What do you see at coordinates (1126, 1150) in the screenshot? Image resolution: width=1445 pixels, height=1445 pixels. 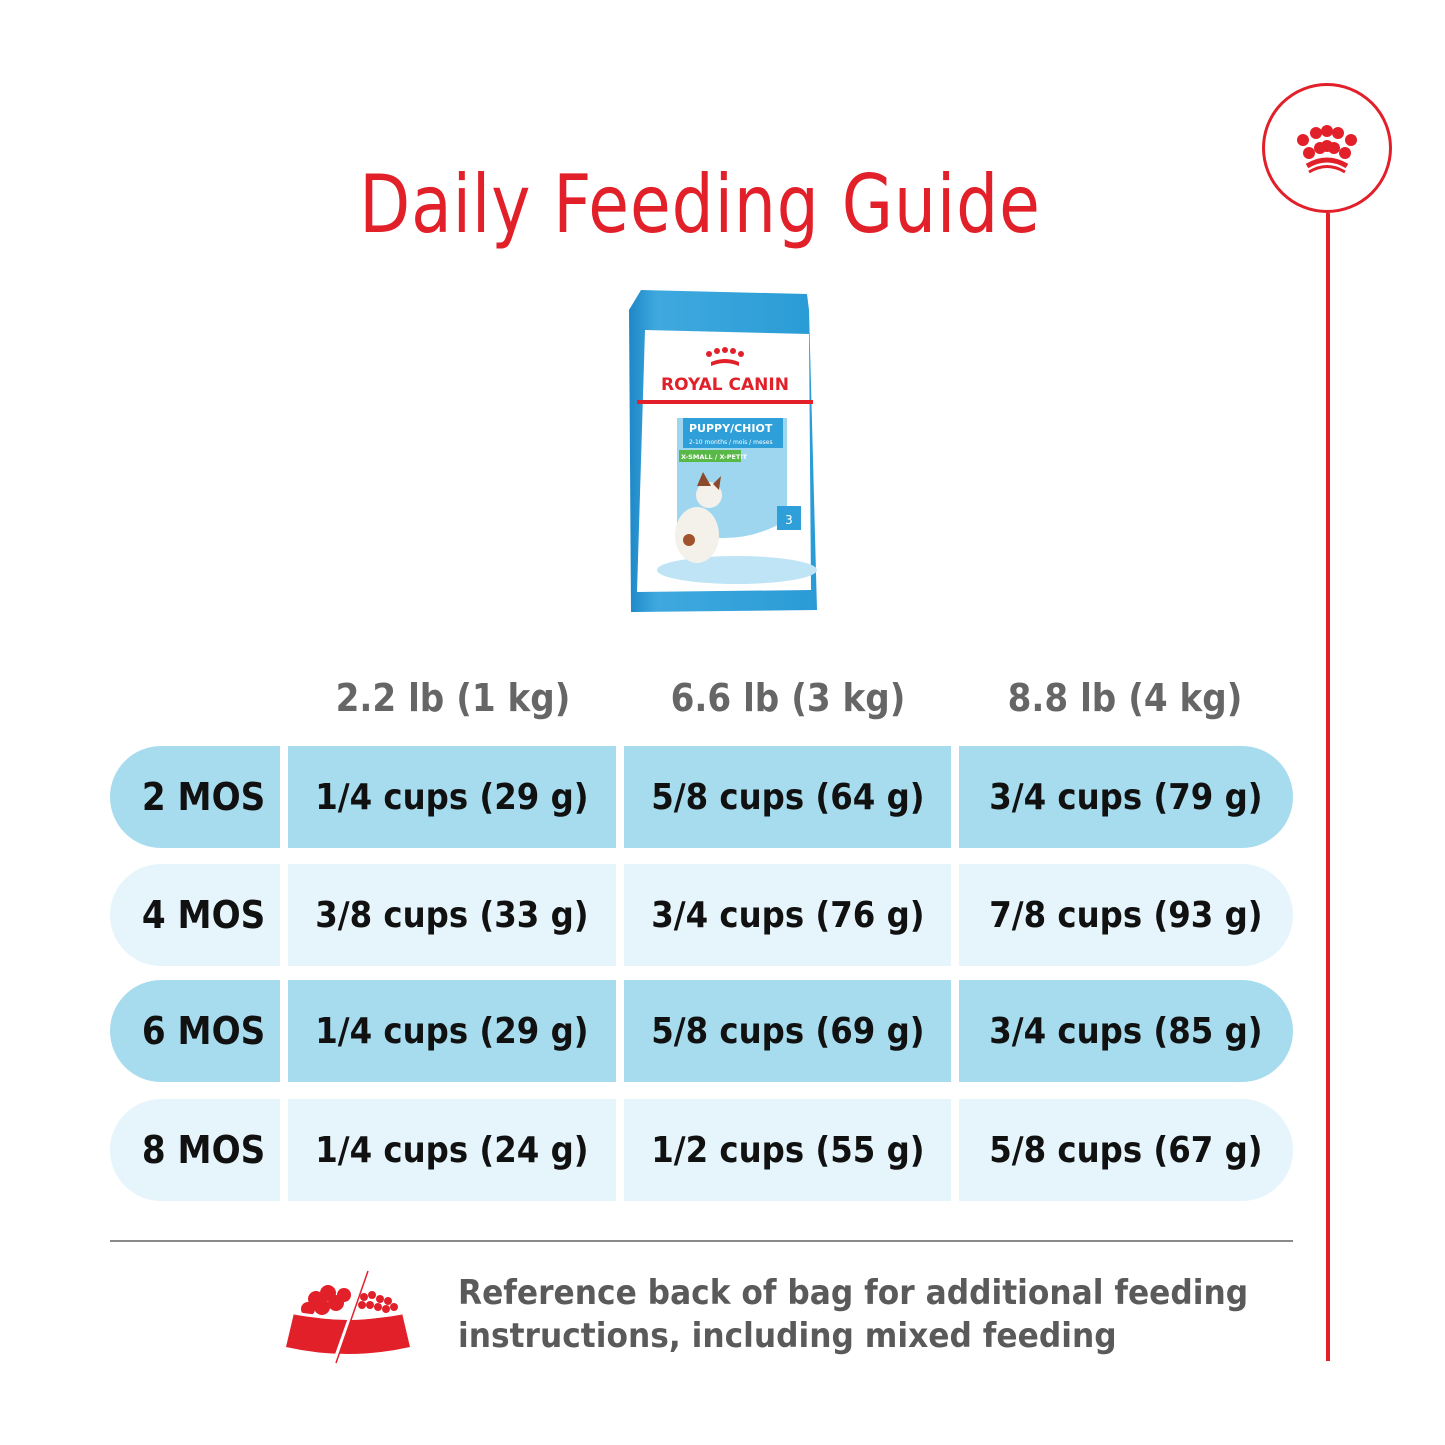 I see `table-cell: 5/8 cups (67 g)` at bounding box center [1126, 1150].